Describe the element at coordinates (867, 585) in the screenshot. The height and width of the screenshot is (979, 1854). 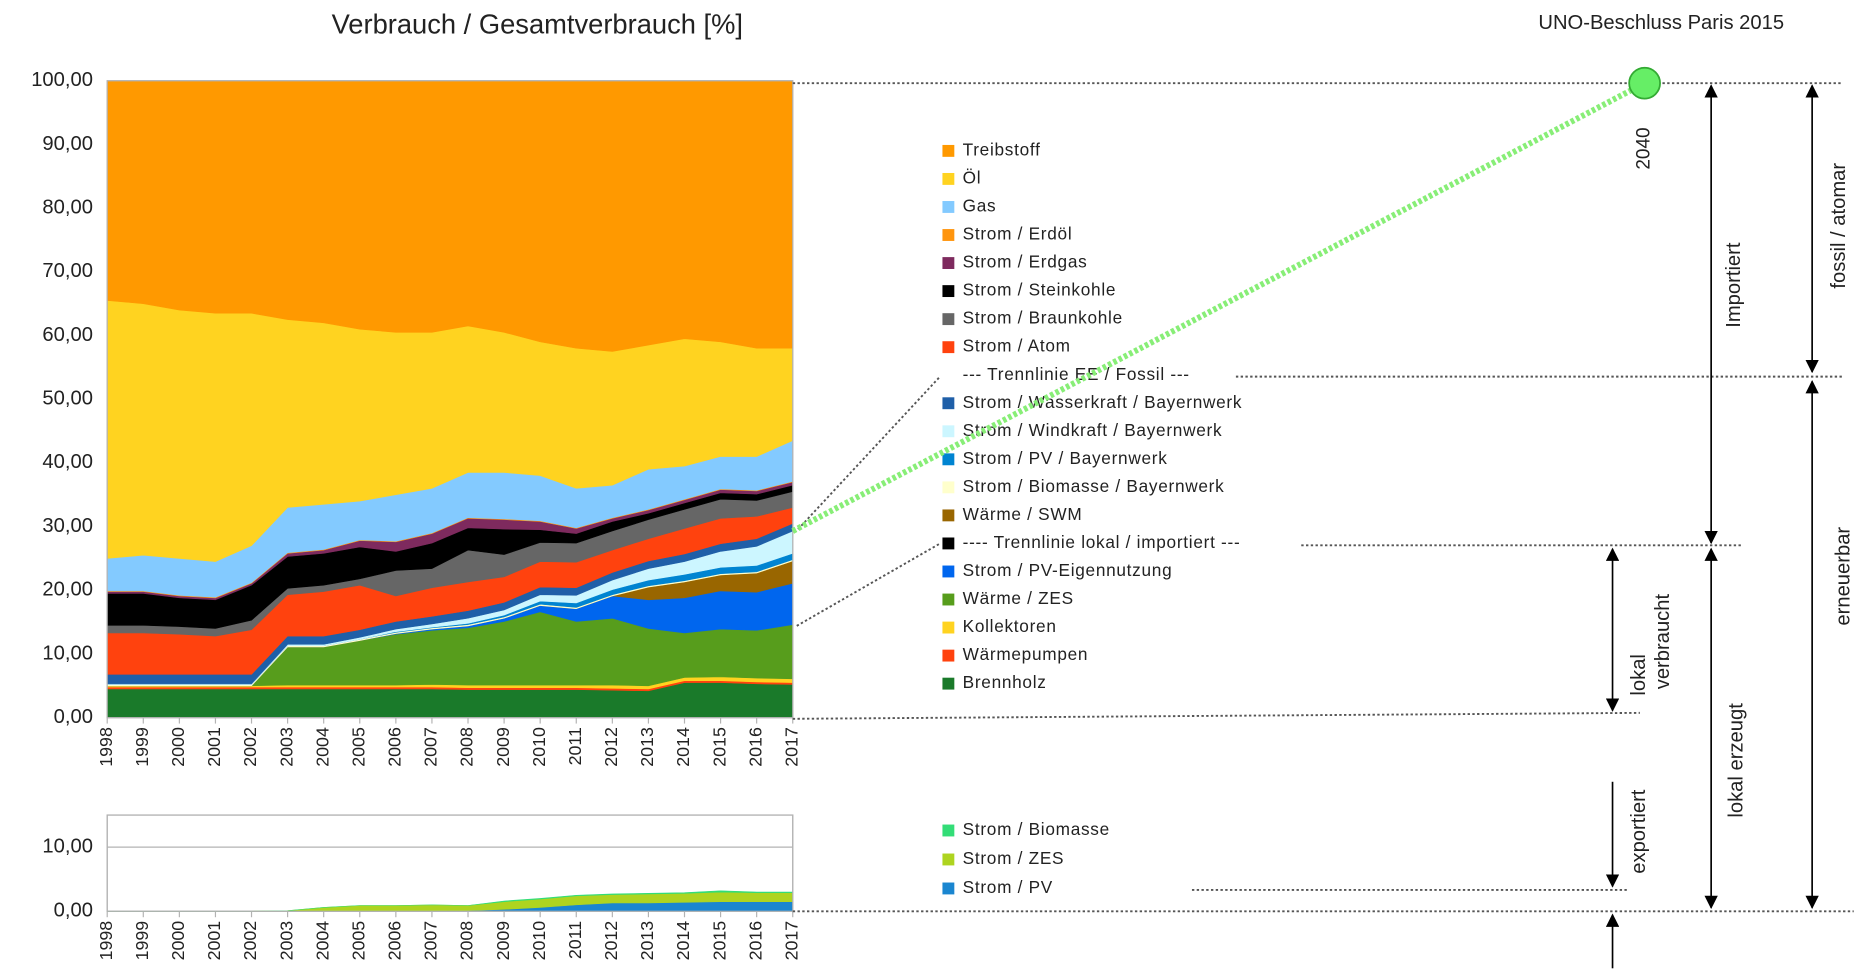
I see `leader-line` at that location.